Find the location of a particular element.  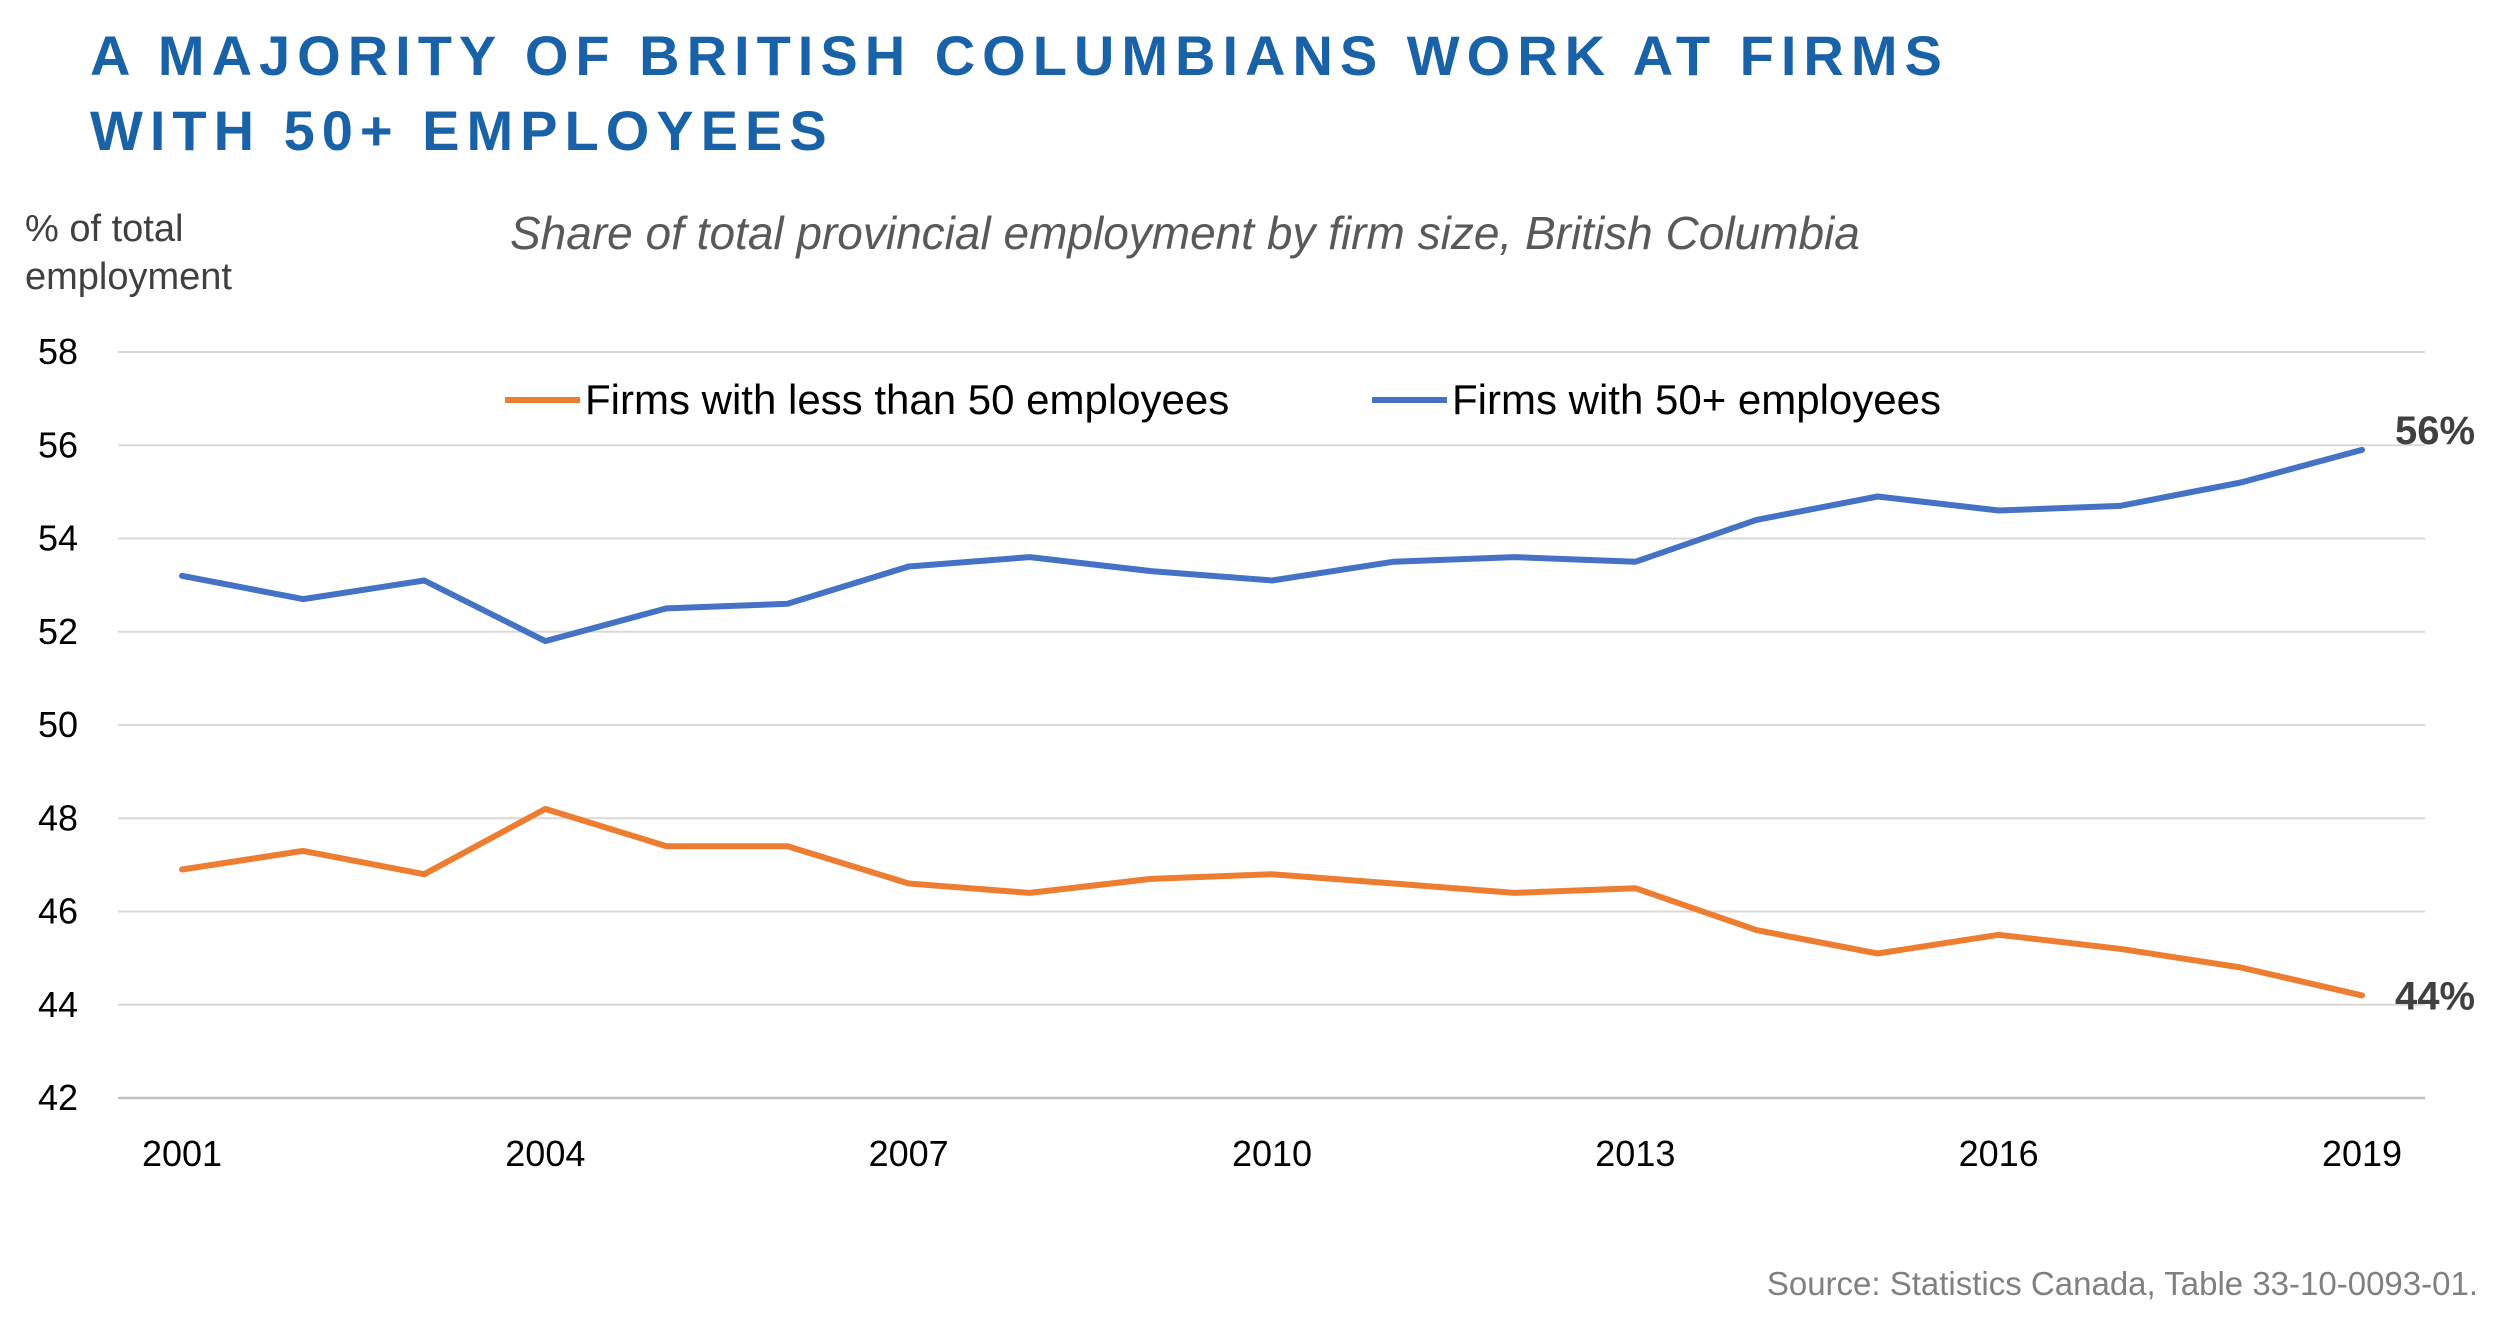

y-tick-label: 52 is located at coordinates (58, 631).